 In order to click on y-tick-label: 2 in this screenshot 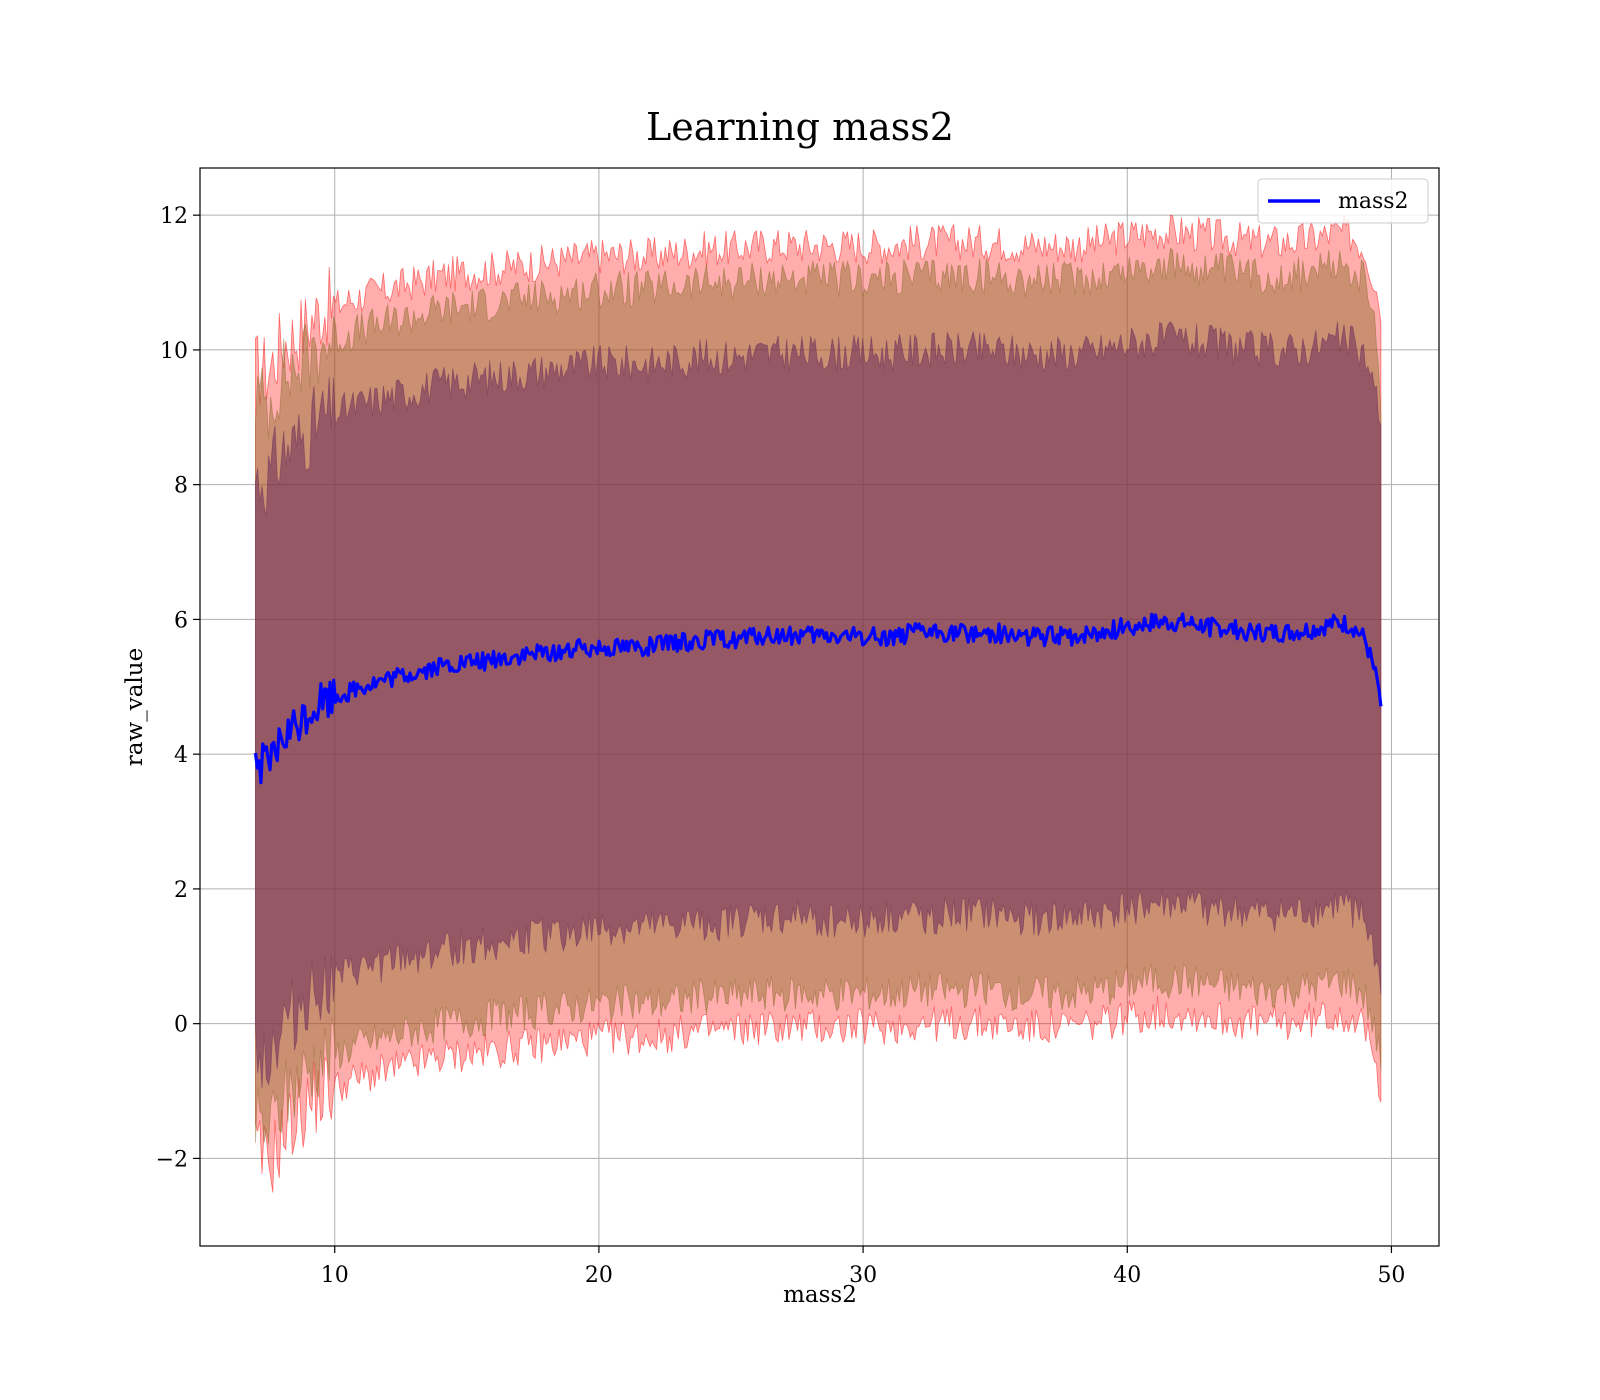, I will do `click(181, 890)`.